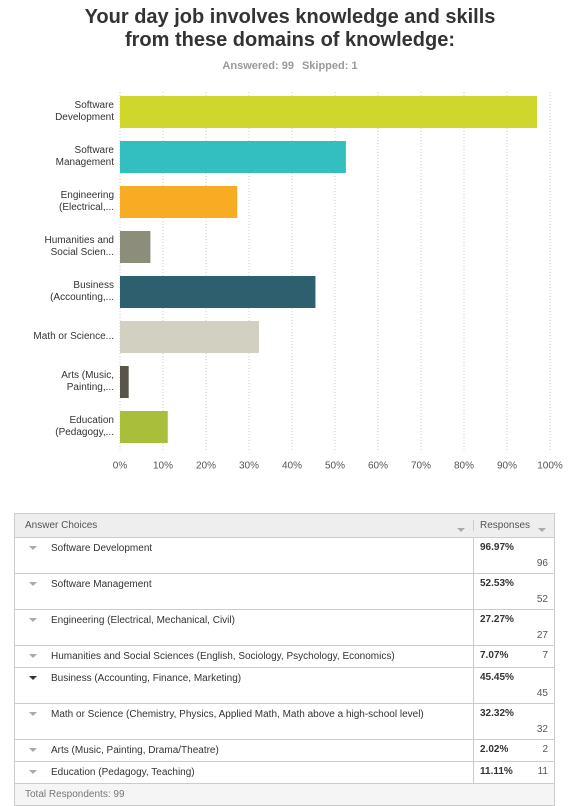  What do you see at coordinates (464, 466) in the screenshot?
I see `x-tick-label: 80%` at bounding box center [464, 466].